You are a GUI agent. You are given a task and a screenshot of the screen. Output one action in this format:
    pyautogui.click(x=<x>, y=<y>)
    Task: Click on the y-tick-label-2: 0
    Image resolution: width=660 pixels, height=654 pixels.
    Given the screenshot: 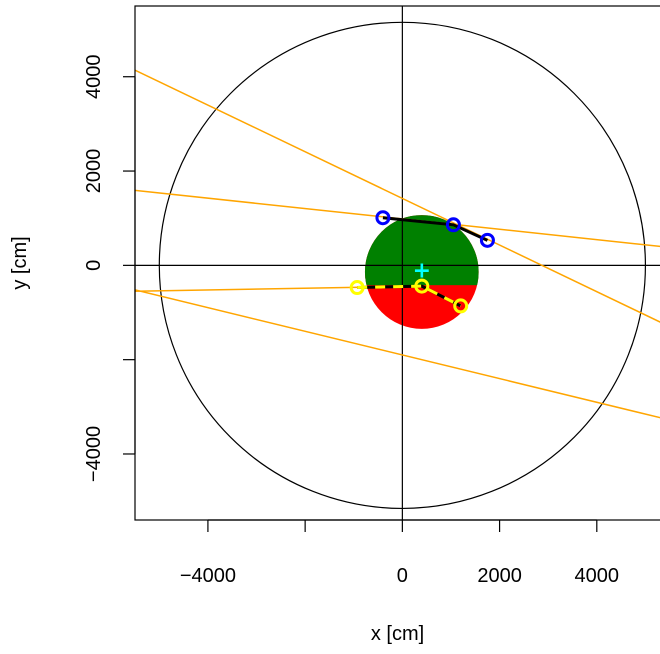 What is the action you would take?
    pyautogui.click(x=94, y=265)
    